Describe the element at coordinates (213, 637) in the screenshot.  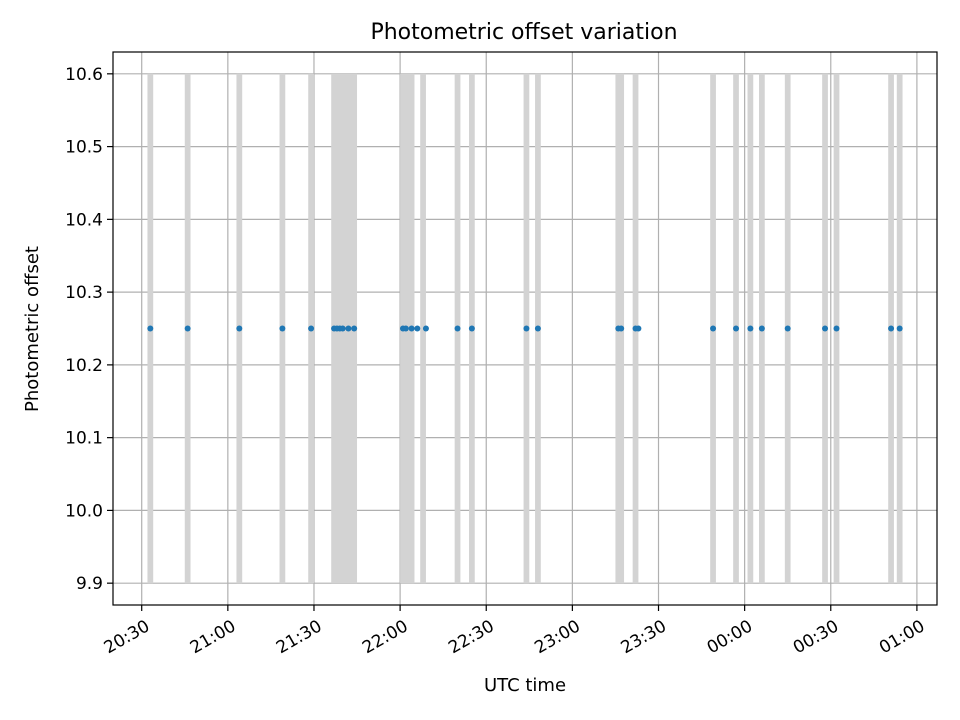
I see `x-tick-label: 21:00` at that location.